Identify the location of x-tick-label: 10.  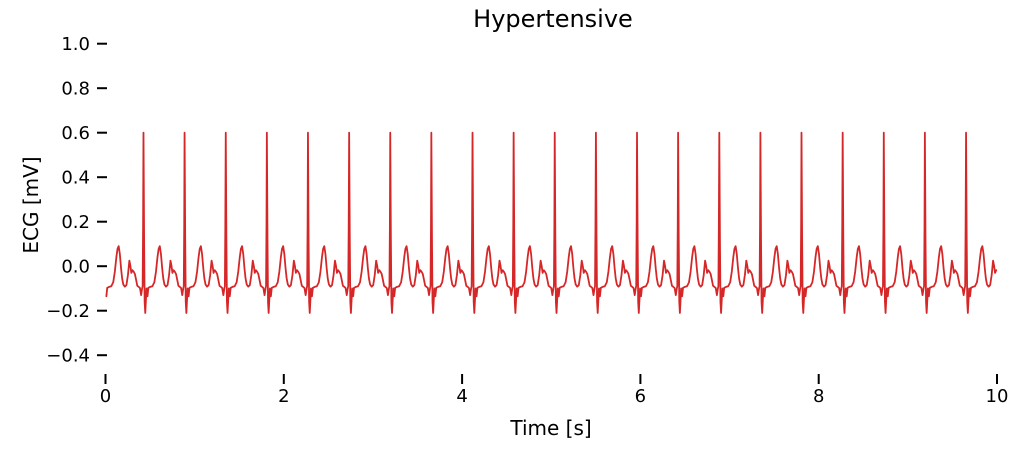
(997, 396).